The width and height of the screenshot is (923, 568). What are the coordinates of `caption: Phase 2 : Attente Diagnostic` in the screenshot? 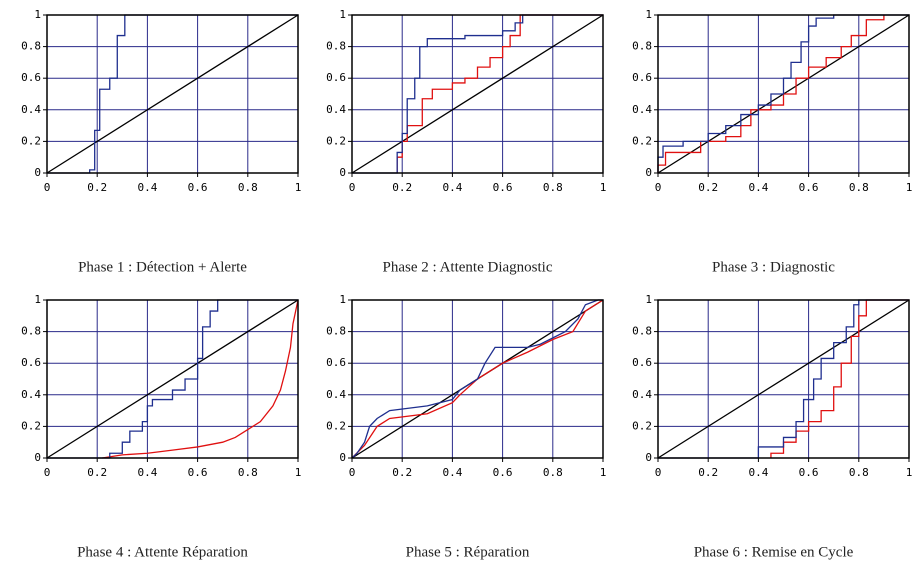 It's located at (468, 267).